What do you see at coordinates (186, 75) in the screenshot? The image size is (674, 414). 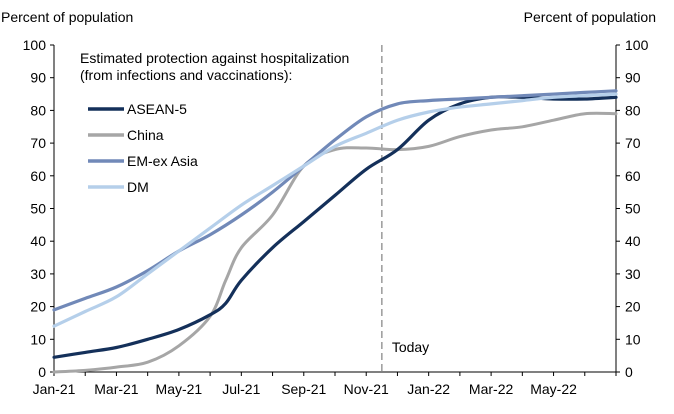 I see `legend-subtitle: (from infections and vaccinations):` at bounding box center [186, 75].